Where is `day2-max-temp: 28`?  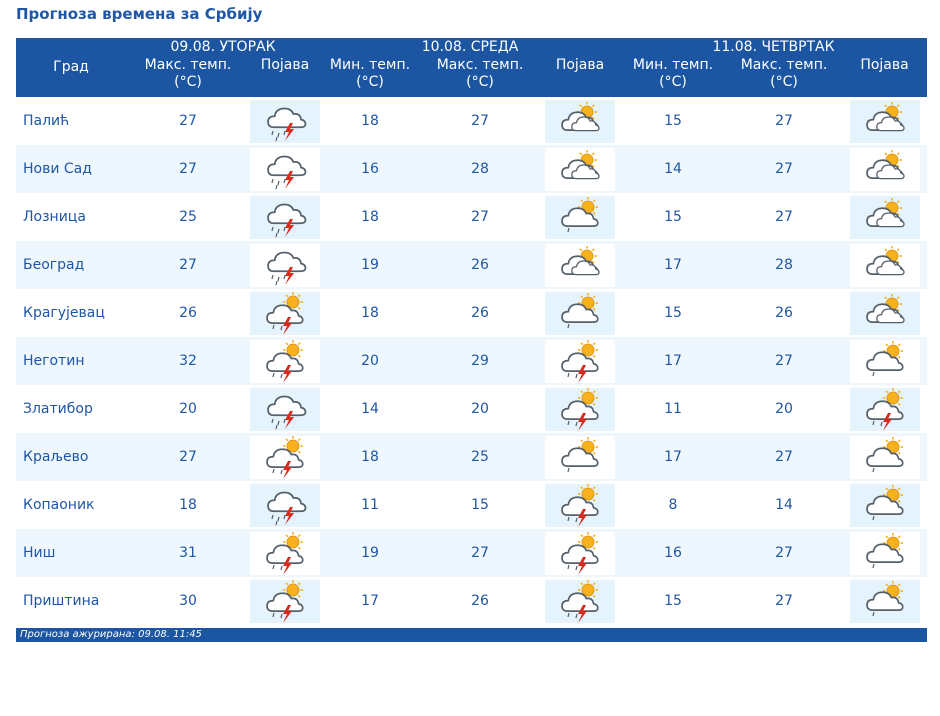
day2-max-temp: 28 is located at coordinates (480, 169).